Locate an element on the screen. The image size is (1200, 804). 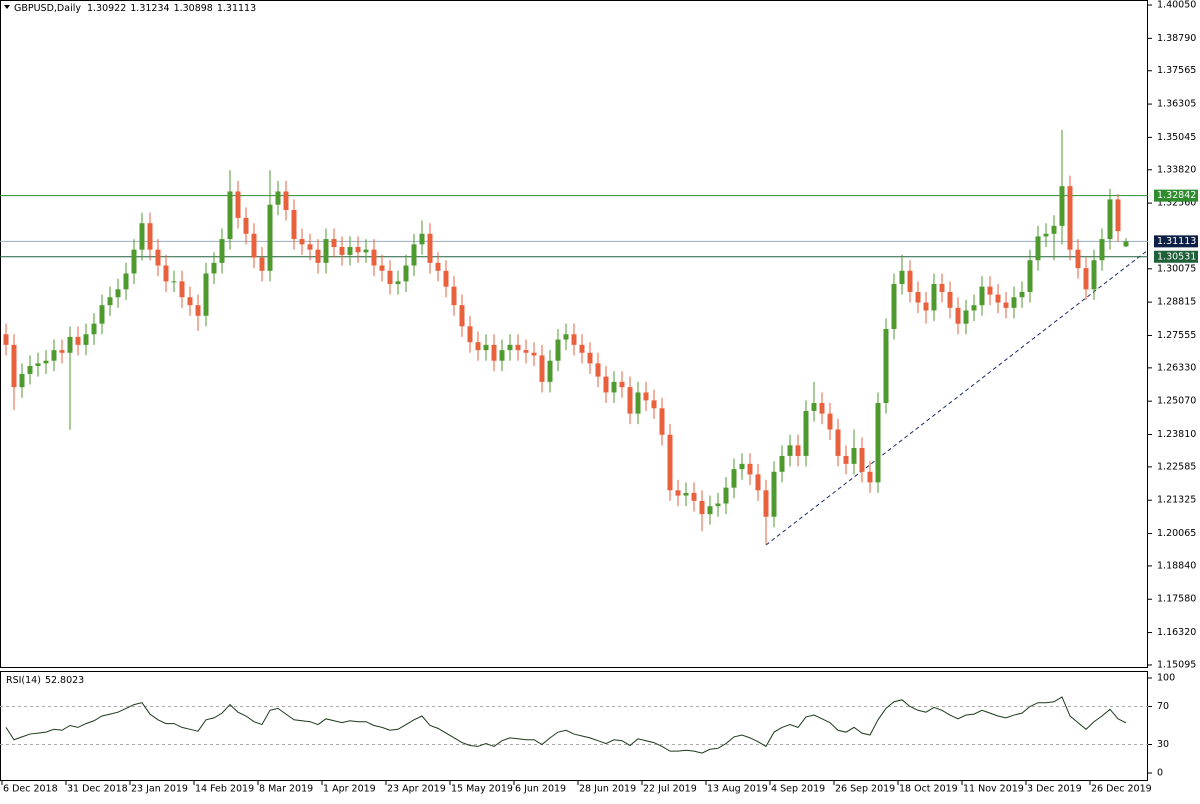
low-value: 1.30898 is located at coordinates (193, 8).